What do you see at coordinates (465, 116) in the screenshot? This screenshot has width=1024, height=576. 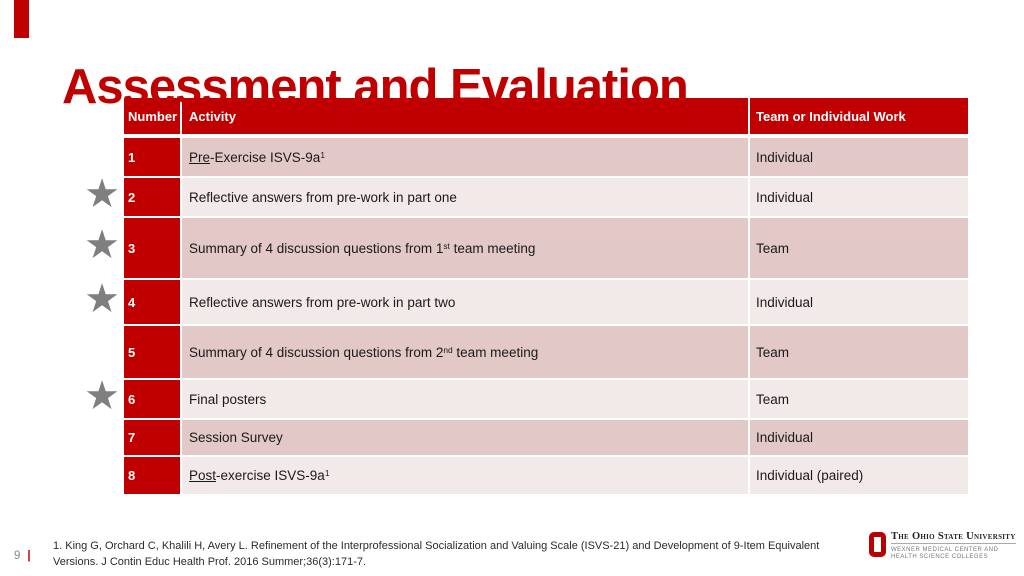 I see `header-activity: Activity` at bounding box center [465, 116].